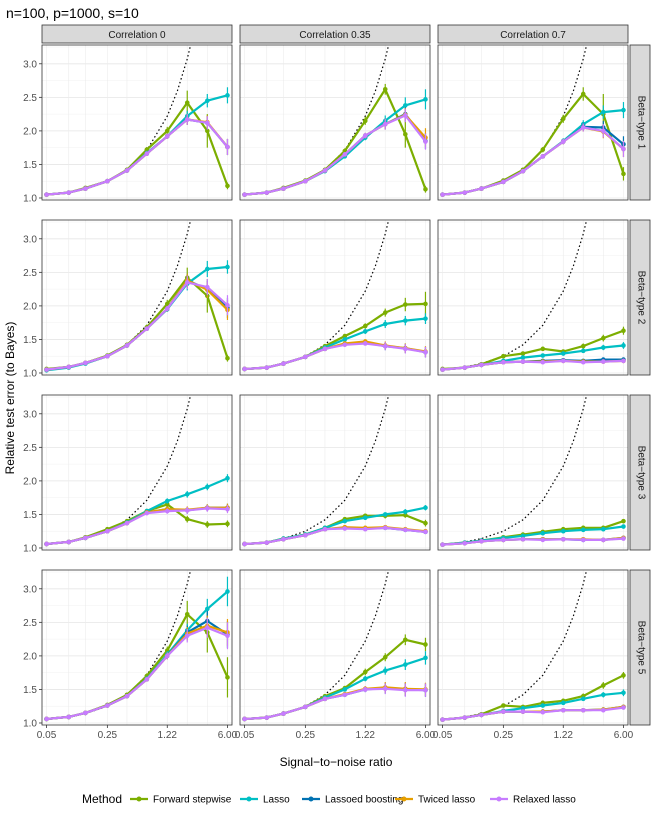 This screenshot has width=656, height=820. What do you see at coordinates (335, 35) in the screenshot?
I see `column-strip-label: Correlation 0.35` at bounding box center [335, 35].